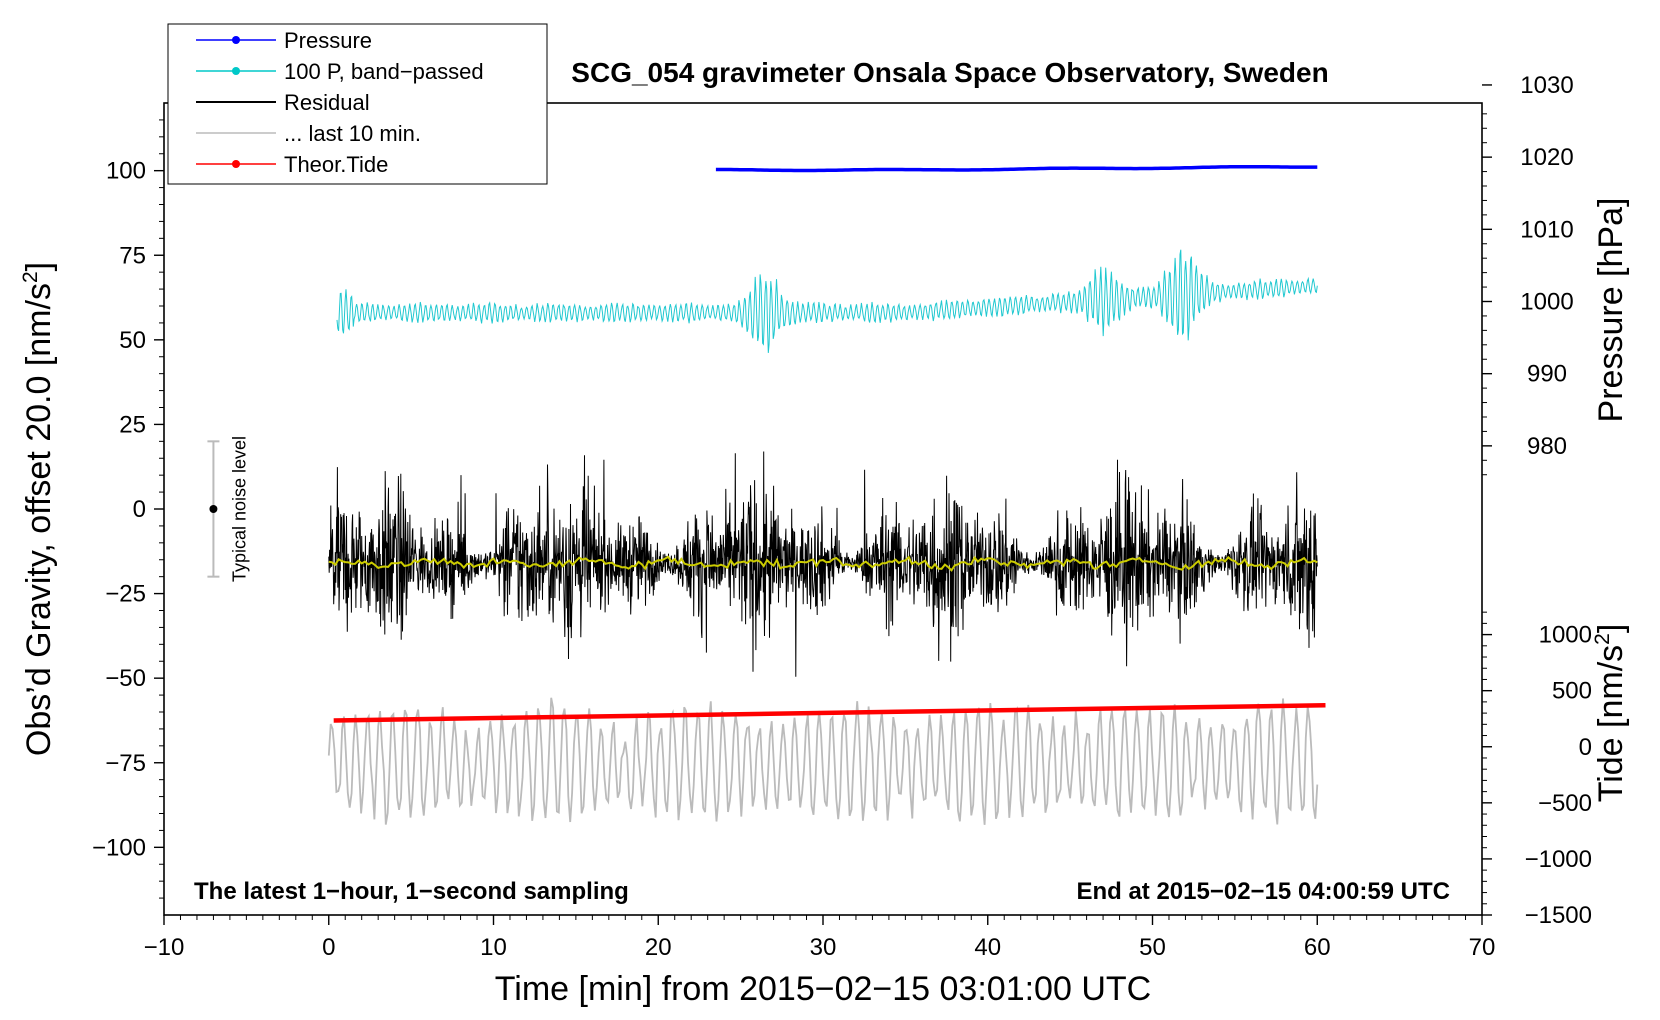 This screenshot has height=1020, width=1660. I want to click on tide-tick-label: −1000, so click(1558, 859).